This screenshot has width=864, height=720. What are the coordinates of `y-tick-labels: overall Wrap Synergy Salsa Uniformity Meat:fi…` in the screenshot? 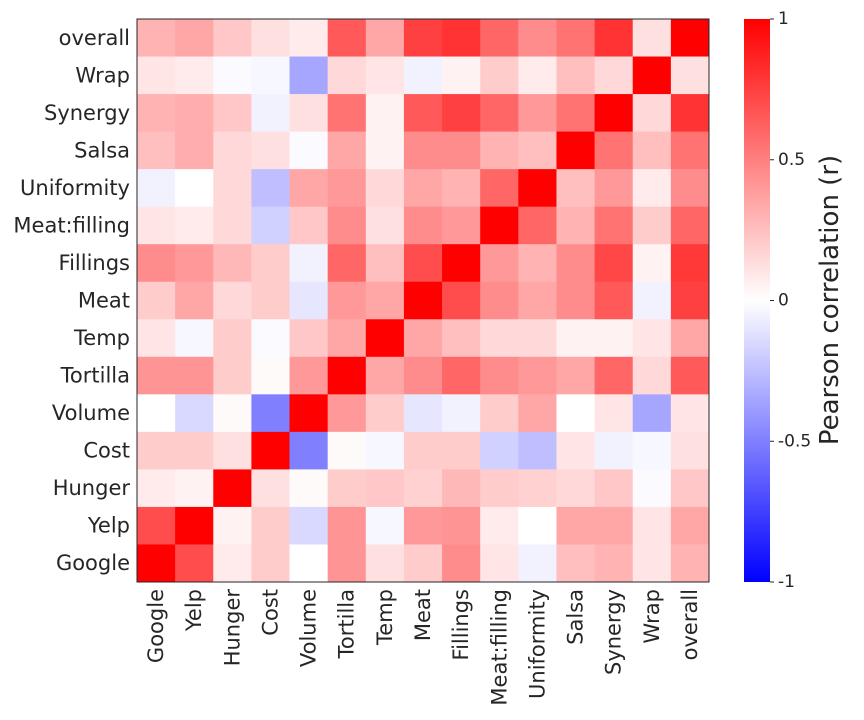 It's located at (71, 300).